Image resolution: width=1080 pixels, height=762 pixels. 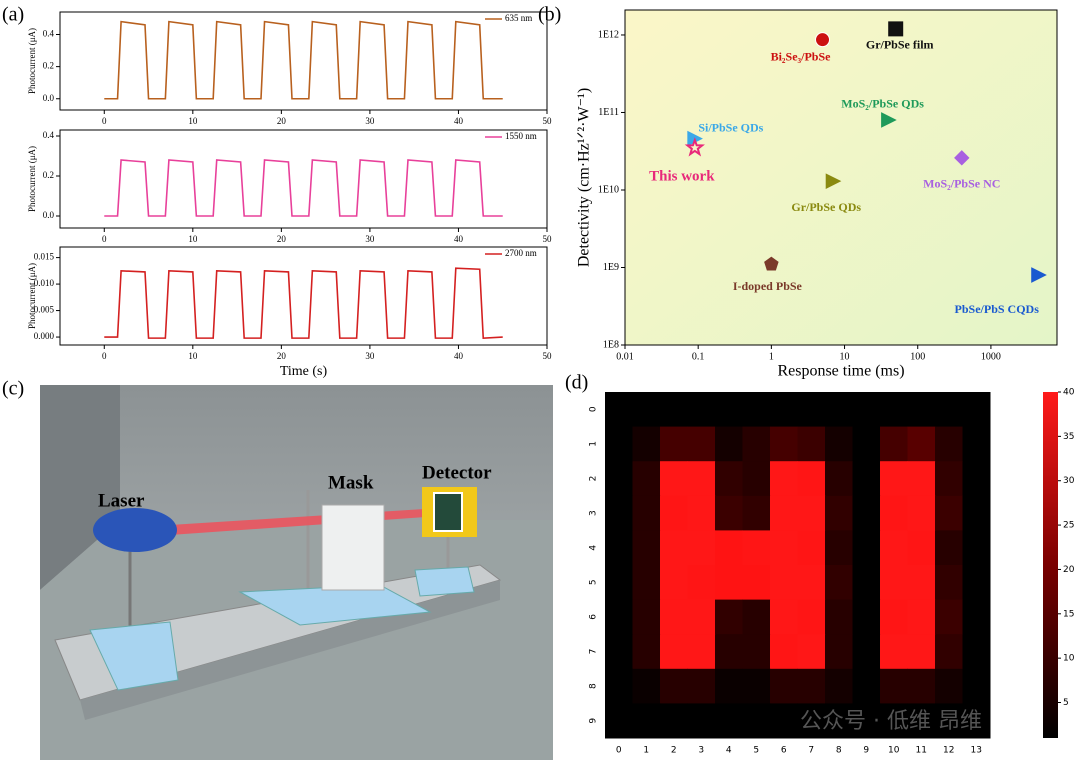 I want to click on x-tick-label: 30, so click(x=370, y=239).